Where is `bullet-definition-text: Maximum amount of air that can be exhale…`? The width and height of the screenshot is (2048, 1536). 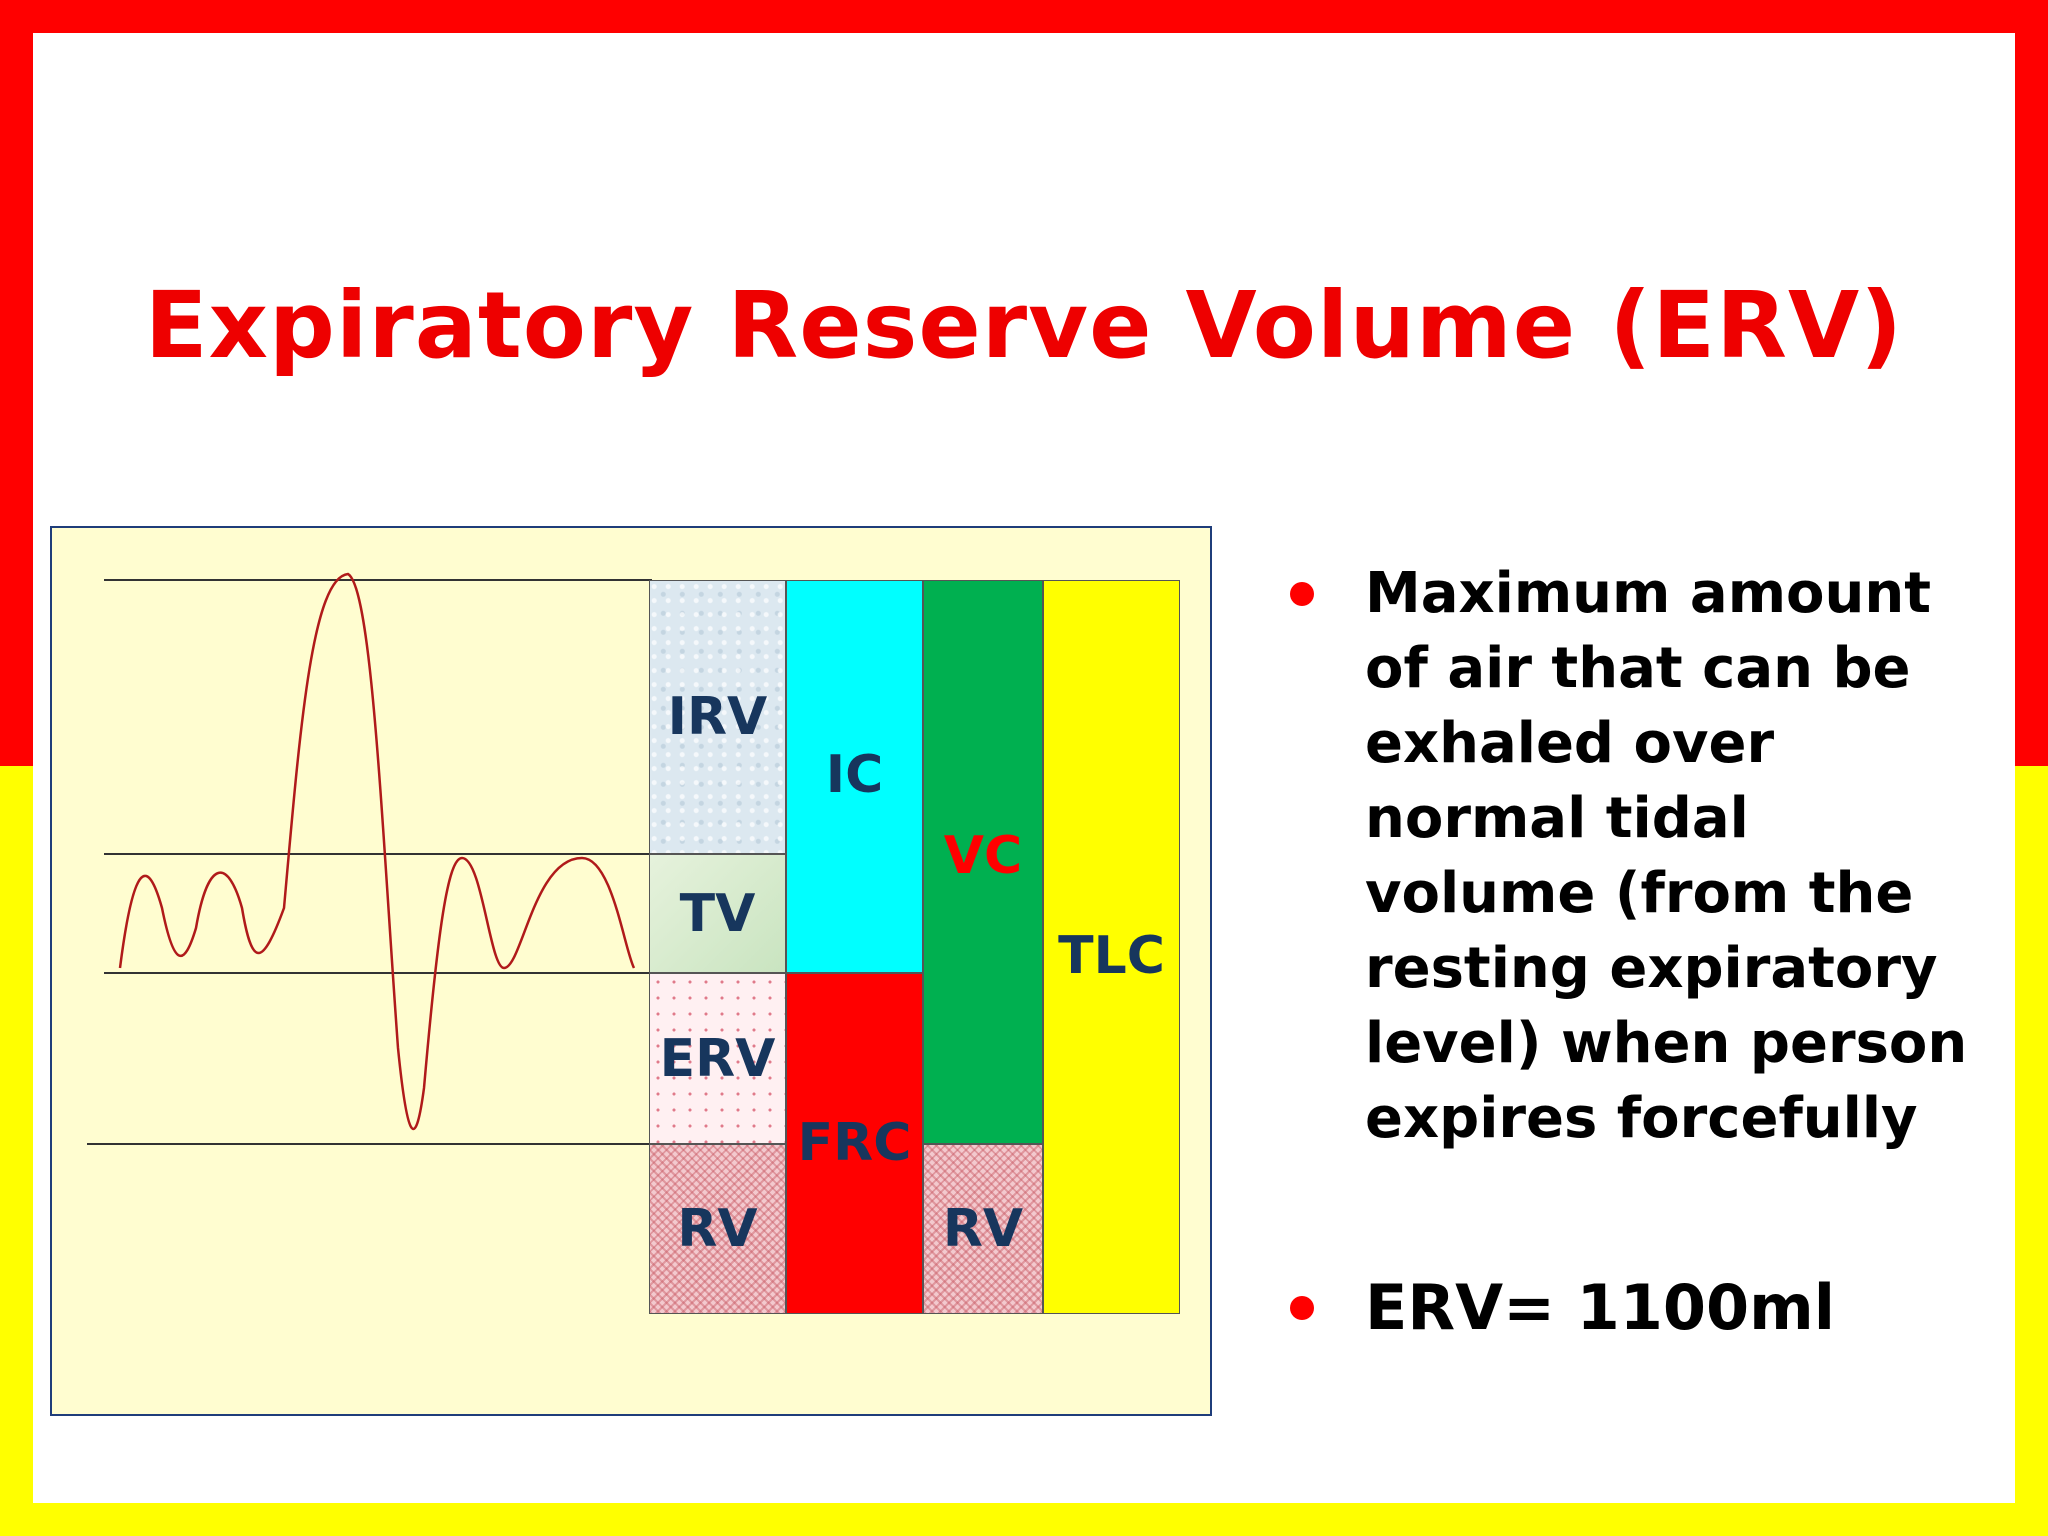
bullet-definition-text: Maximum amount of air that can be exhale… is located at coordinates (1666, 856).